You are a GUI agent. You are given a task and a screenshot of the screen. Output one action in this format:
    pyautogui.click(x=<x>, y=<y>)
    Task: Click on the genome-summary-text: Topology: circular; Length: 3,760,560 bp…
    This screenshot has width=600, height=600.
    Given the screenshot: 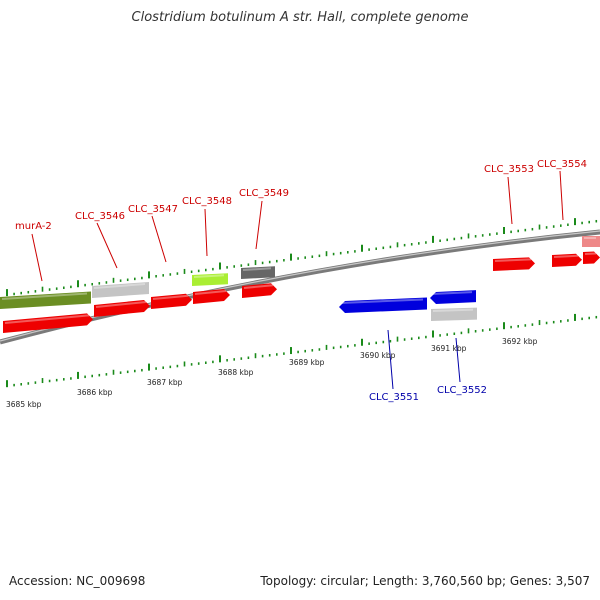 What is the action you would take?
    pyautogui.click(x=425, y=581)
    